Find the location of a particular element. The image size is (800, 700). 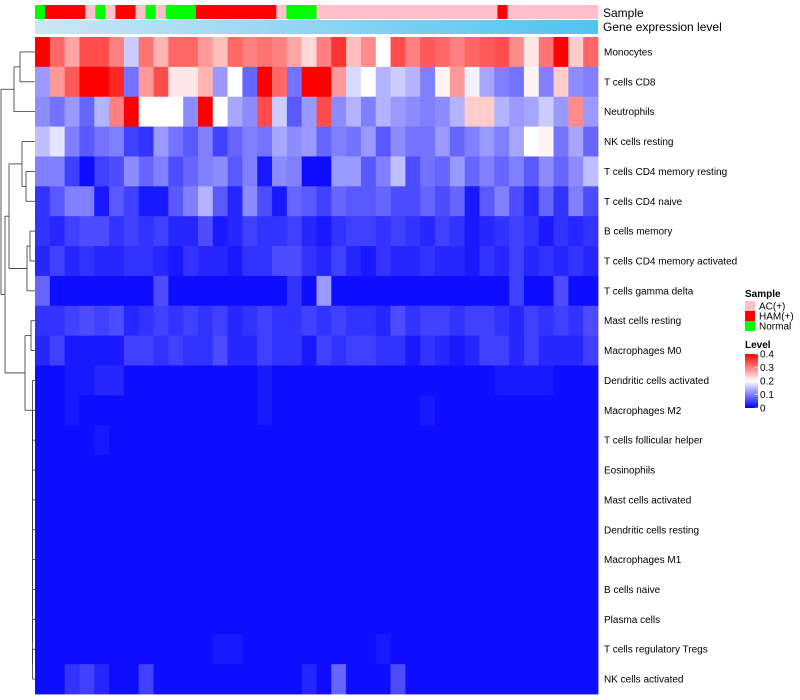

row-label: Mast cells resting is located at coordinates (642, 321).